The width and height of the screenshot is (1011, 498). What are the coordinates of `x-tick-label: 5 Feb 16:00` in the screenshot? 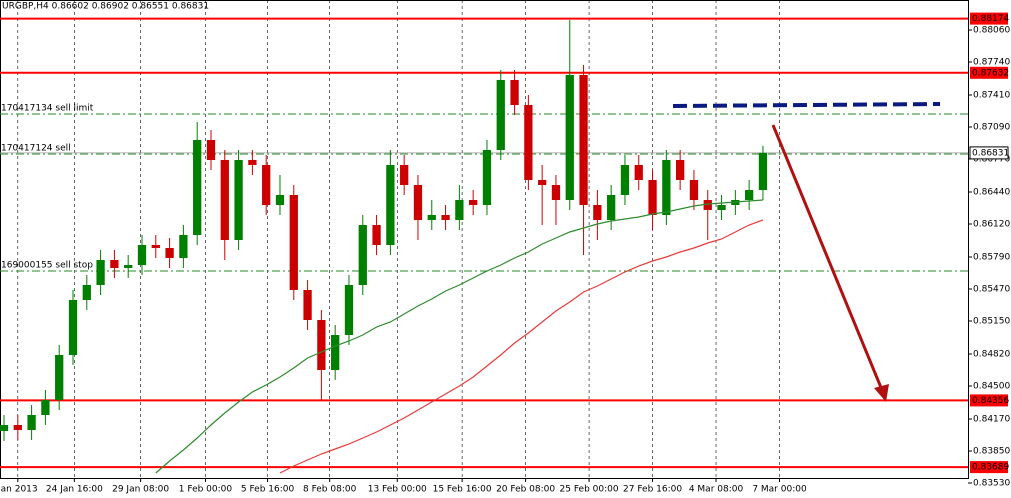 It's located at (268, 490).